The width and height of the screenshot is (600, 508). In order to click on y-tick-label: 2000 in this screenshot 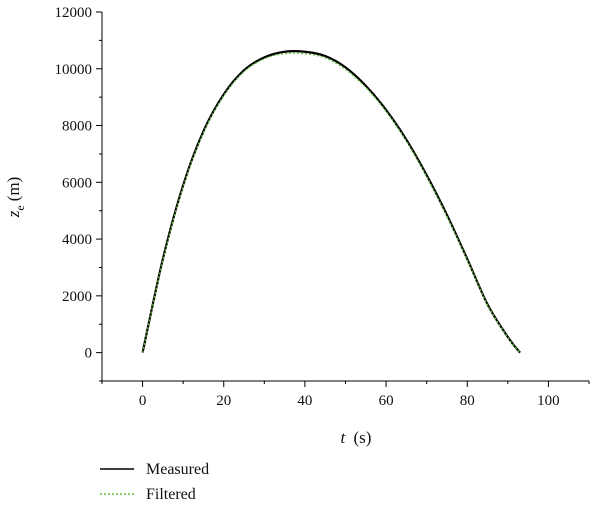, I will do `click(77, 297)`.